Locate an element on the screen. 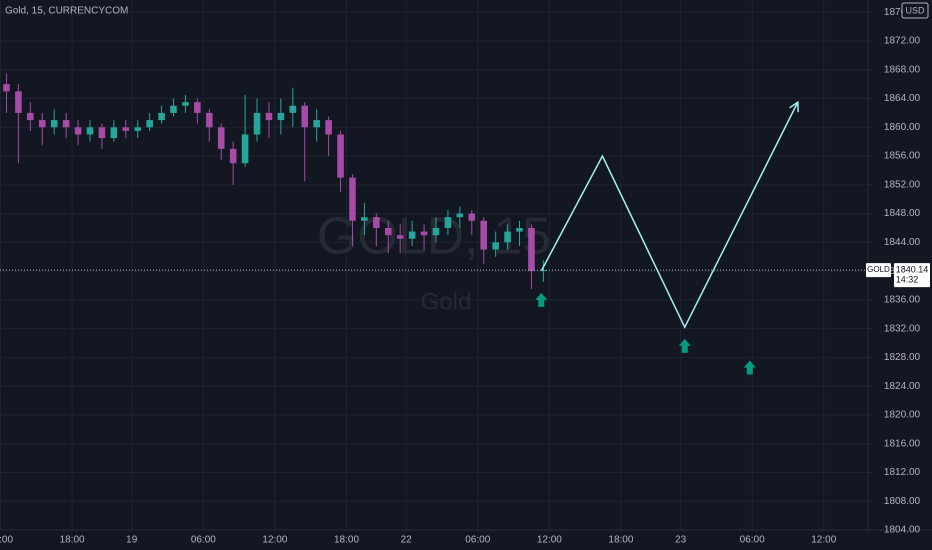 The width and height of the screenshot is (932, 550). x-tick-label: 22 is located at coordinates (407, 540).